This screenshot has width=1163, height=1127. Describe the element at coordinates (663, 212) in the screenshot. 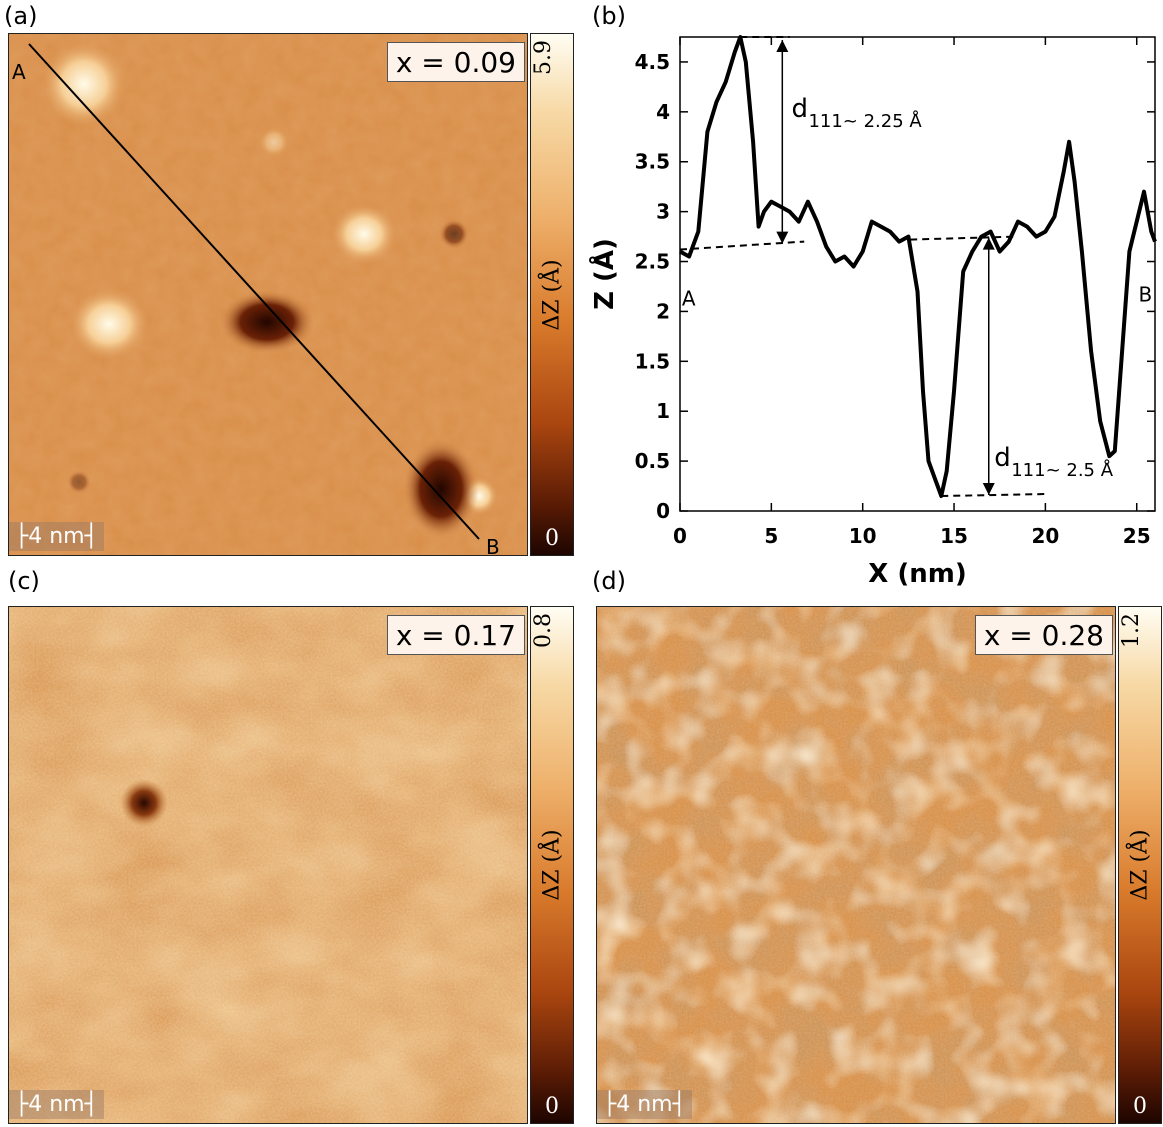

I see `y-tick-label: 3` at that location.